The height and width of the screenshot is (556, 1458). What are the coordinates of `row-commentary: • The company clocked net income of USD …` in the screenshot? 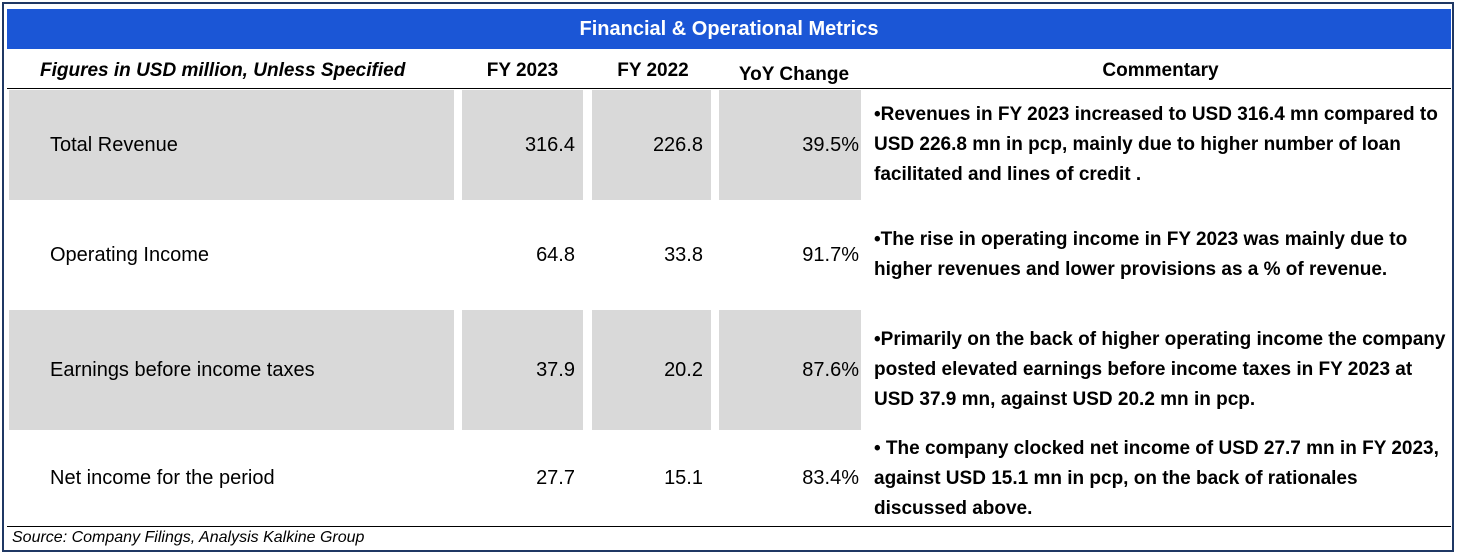 It's located at (1156, 478).